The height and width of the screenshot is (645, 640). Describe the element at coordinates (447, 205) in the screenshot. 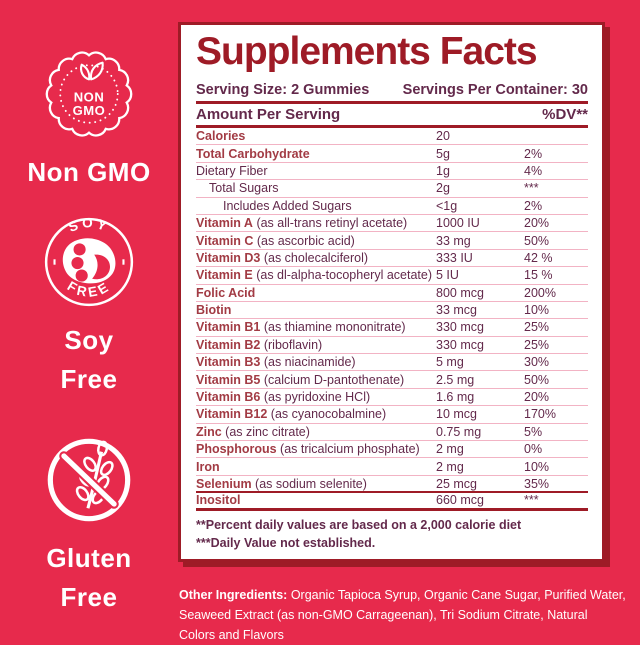

I see `nutrient-amount-cell: <1g` at that location.